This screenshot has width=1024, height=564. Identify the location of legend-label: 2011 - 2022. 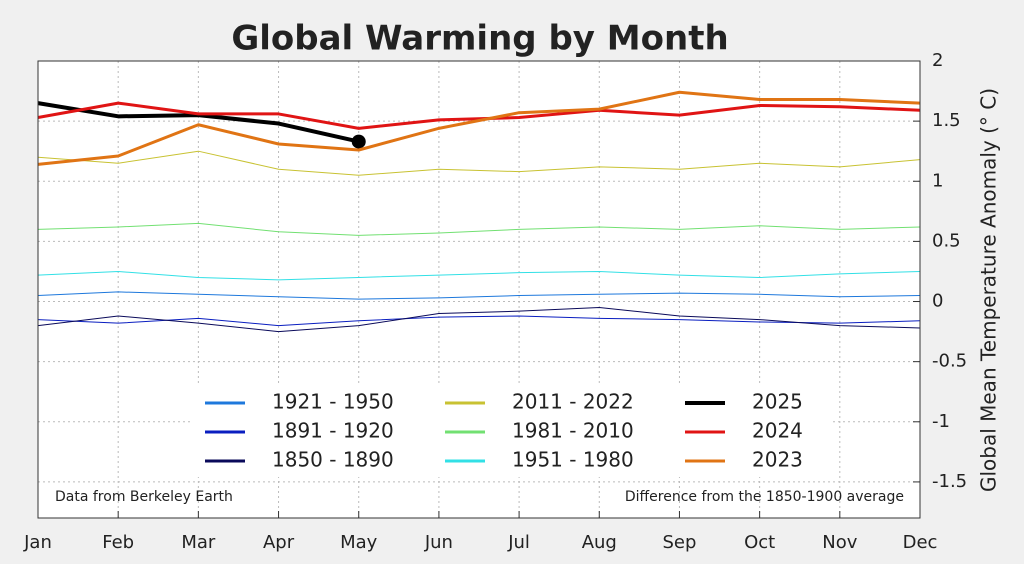
(573, 402).